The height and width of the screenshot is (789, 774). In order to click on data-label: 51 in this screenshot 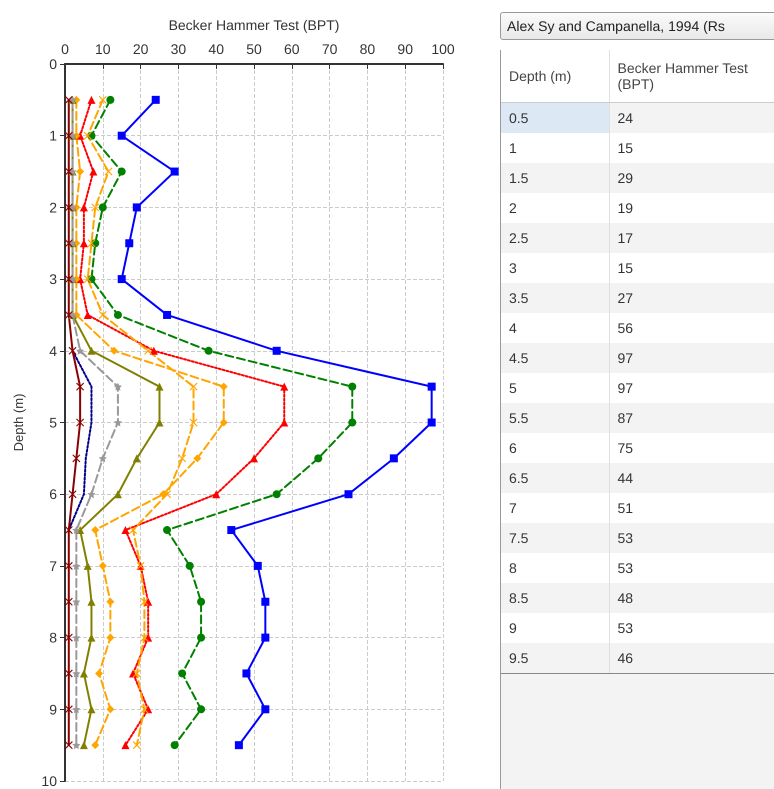, I will do `click(691, 508)`.